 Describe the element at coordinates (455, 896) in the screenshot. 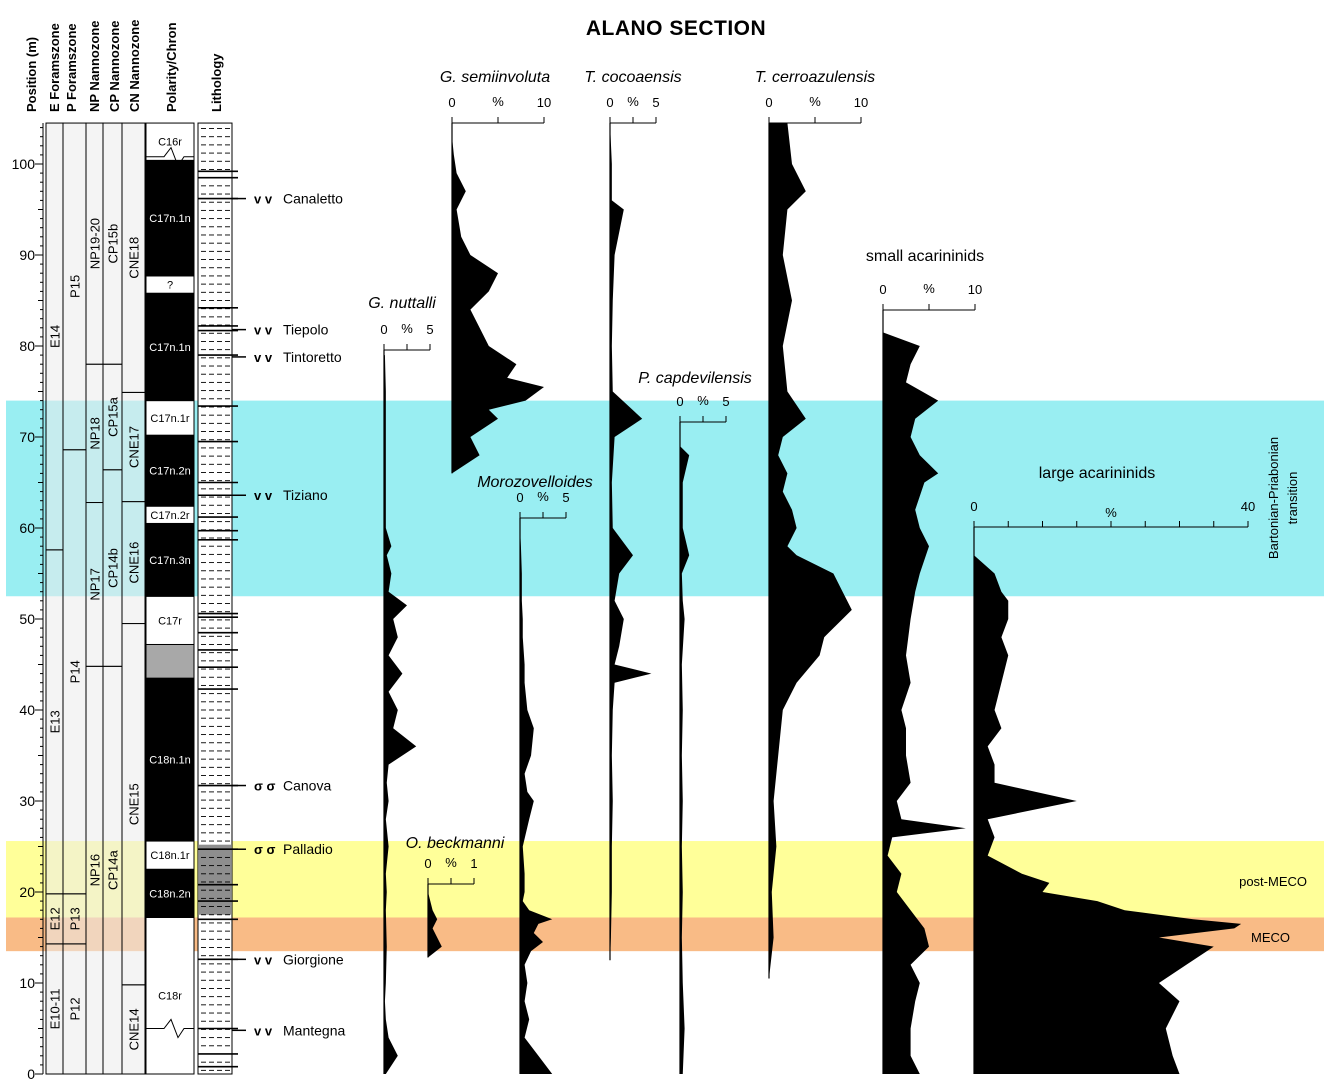

I see `series-o-beckmanni: 0% 1 O. beckmanni` at that location.